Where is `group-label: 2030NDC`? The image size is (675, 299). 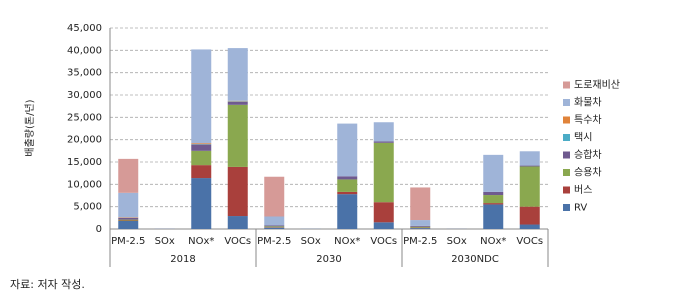 group-label: 2030NDC is located at coordinates (475, 259).